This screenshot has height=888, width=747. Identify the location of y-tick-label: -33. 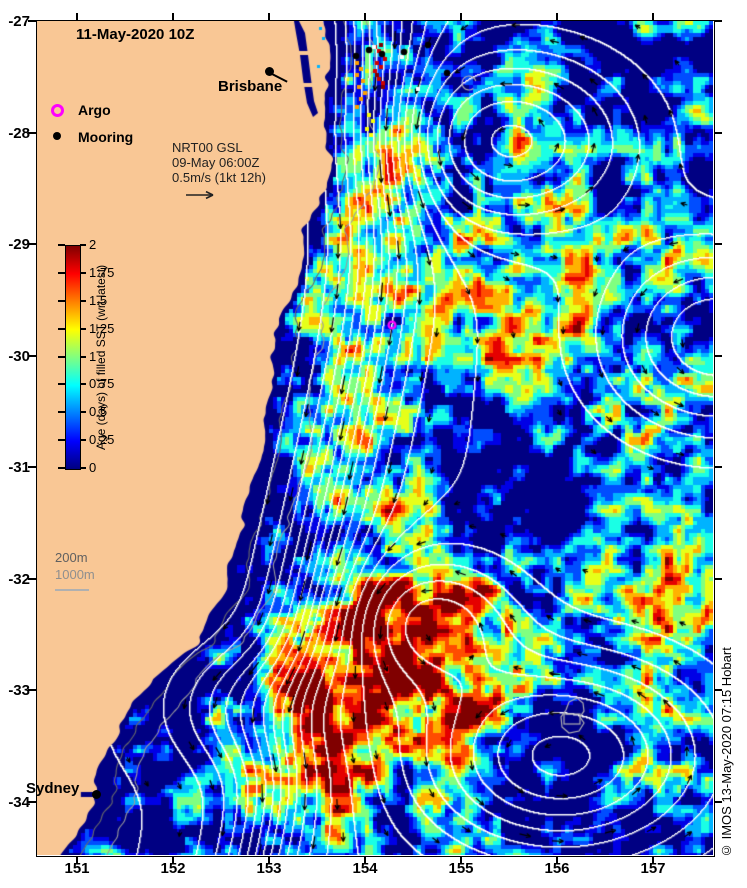
(19, 691).